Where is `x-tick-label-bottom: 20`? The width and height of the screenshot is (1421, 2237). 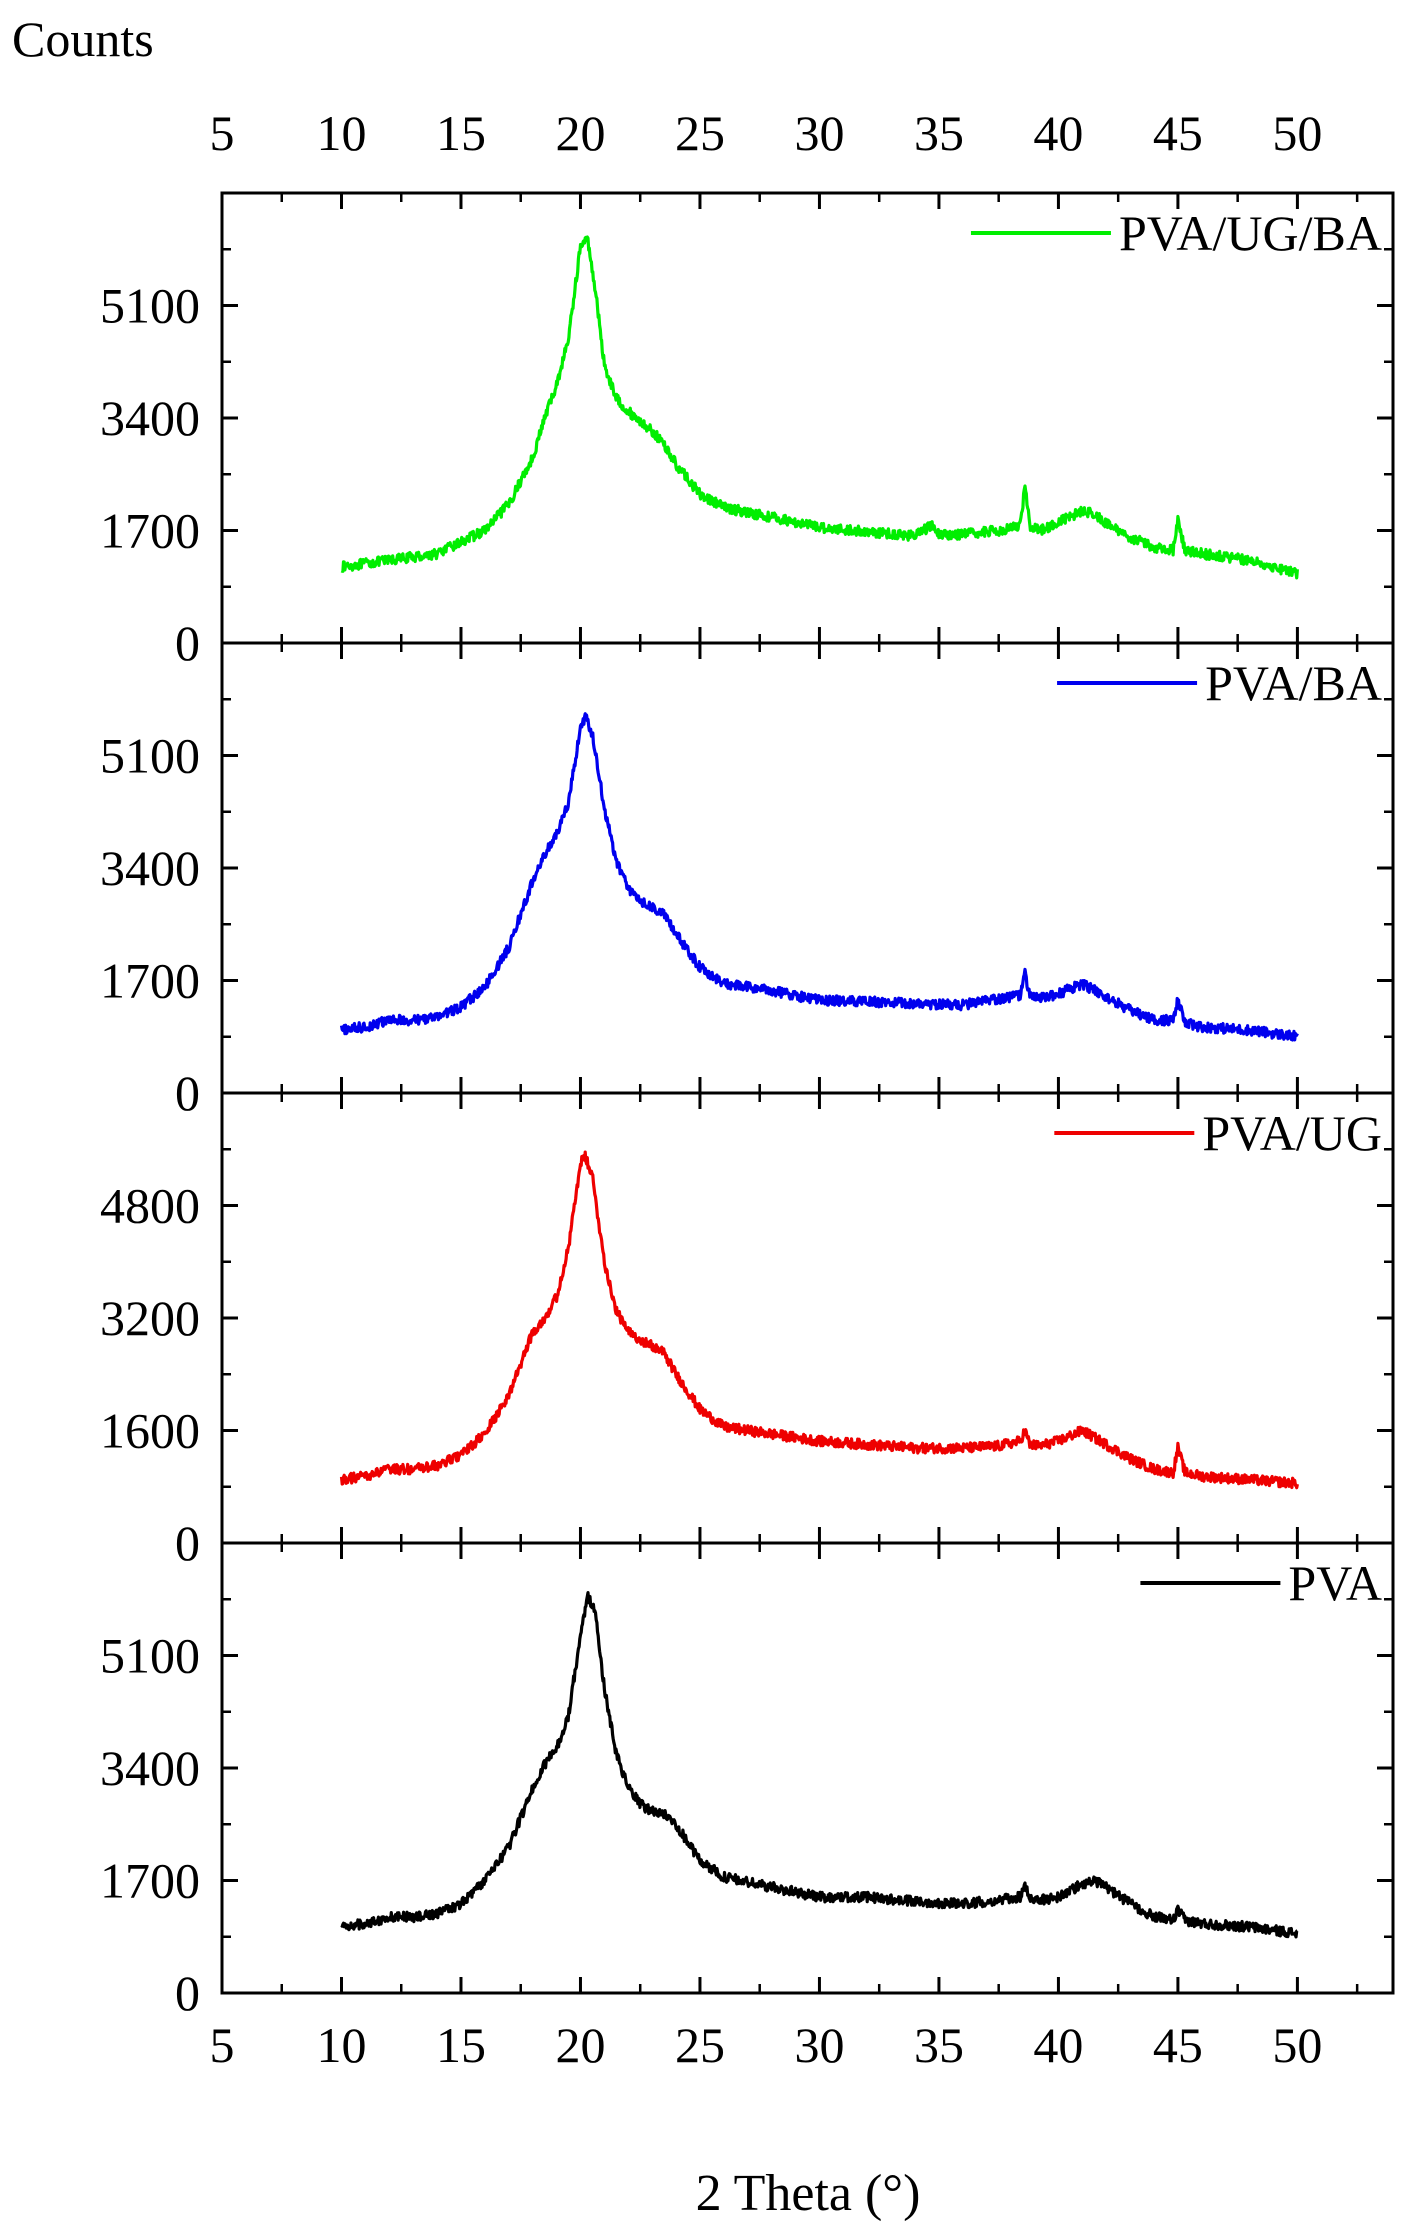
x-tick-label-bottom: 20 is located at coordinates (580, 2045).